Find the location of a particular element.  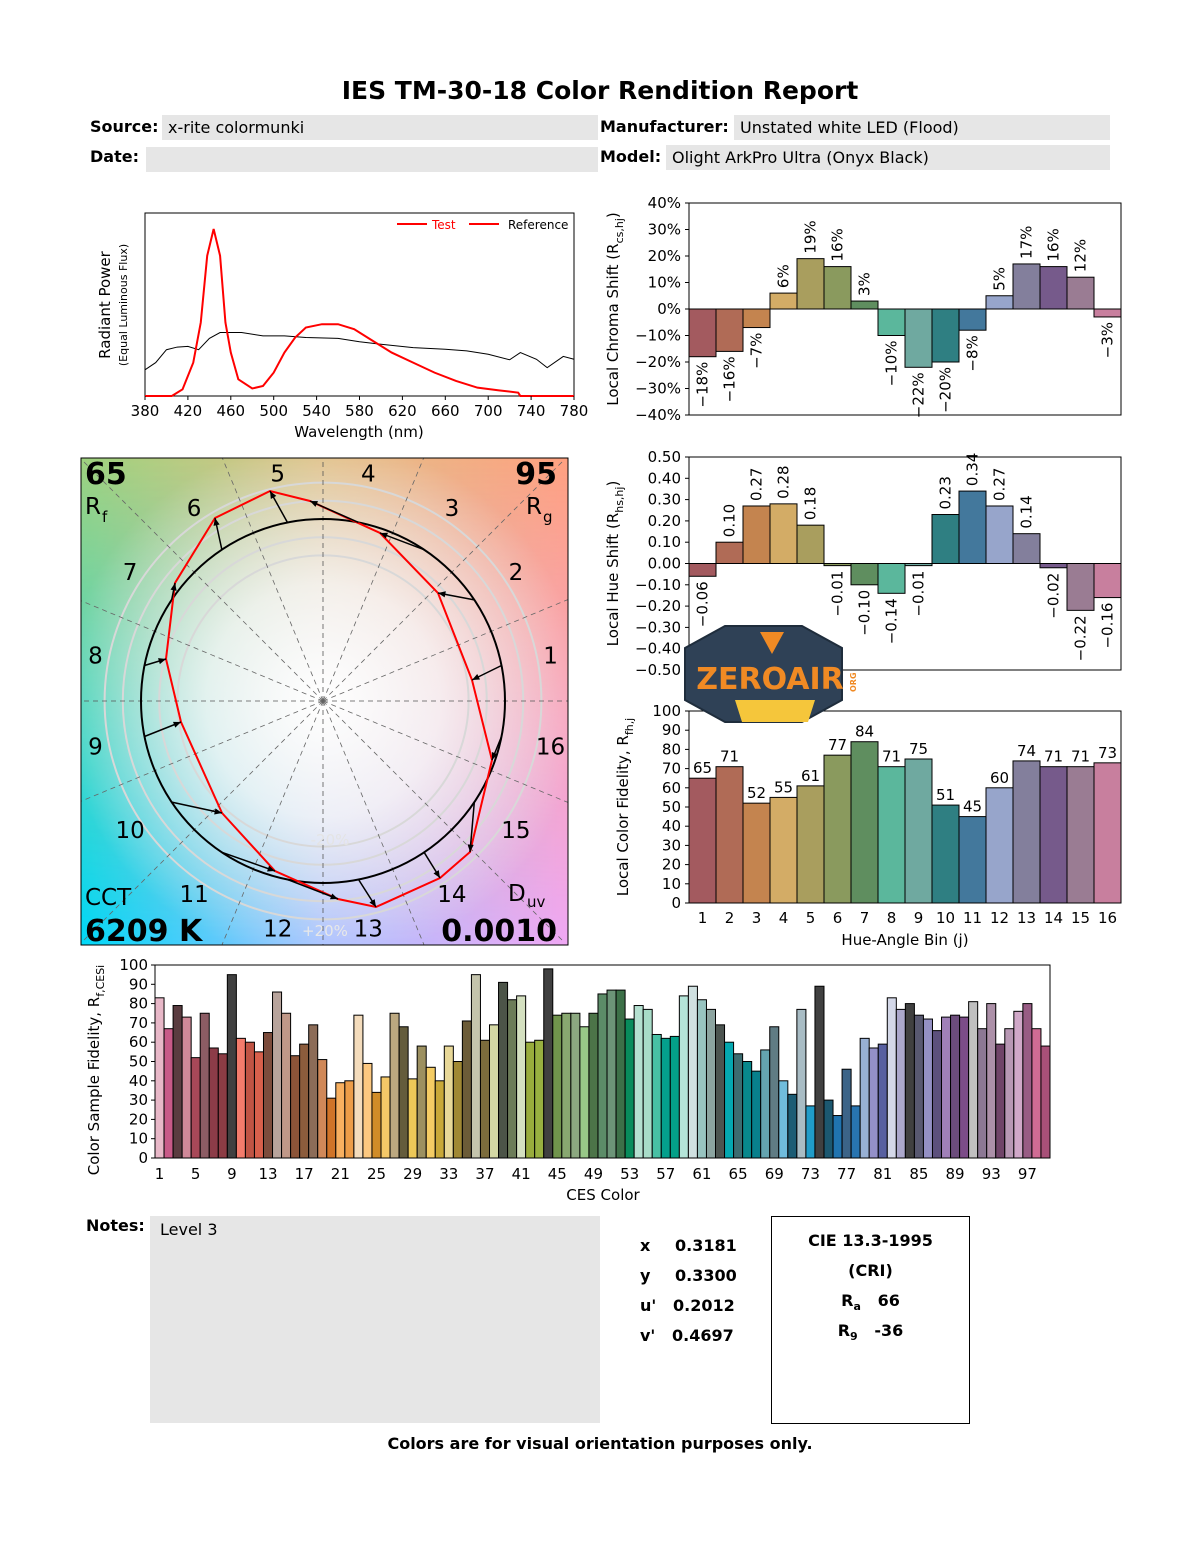

model-field: Olight ArkPro Ultra (Onyx Black) is located at coordinates (888, 157).